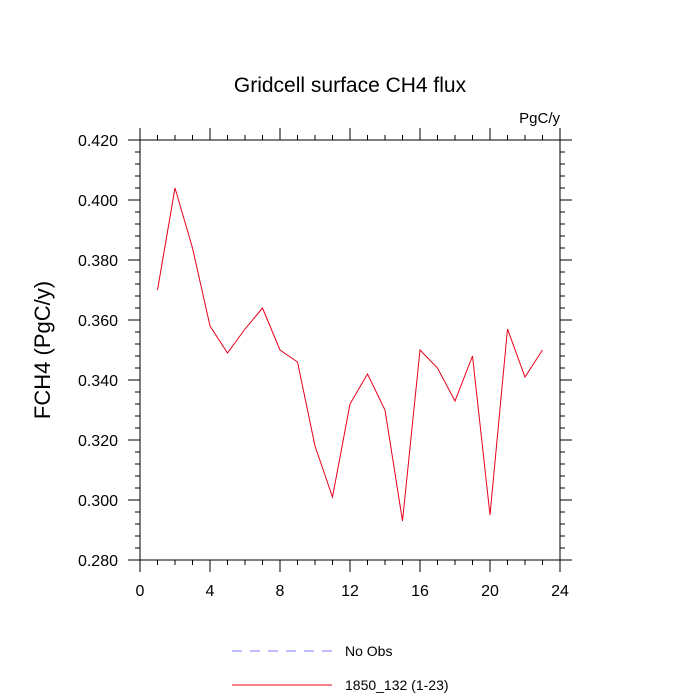 The width and height of the screenshot is (700, 700). Describe the element at coordinates (98, 501) in the screenshot. I see `y-tick-label: 0.300` at that location.